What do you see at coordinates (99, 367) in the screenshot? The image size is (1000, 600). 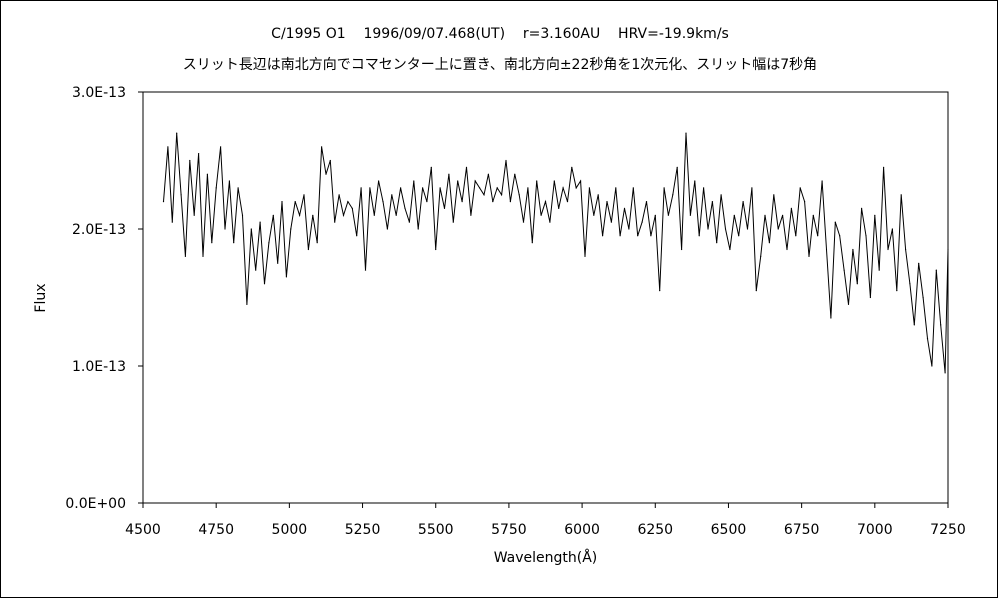 I see `y-tick-label: 1.0E-13` at bounding box center [99, 367].